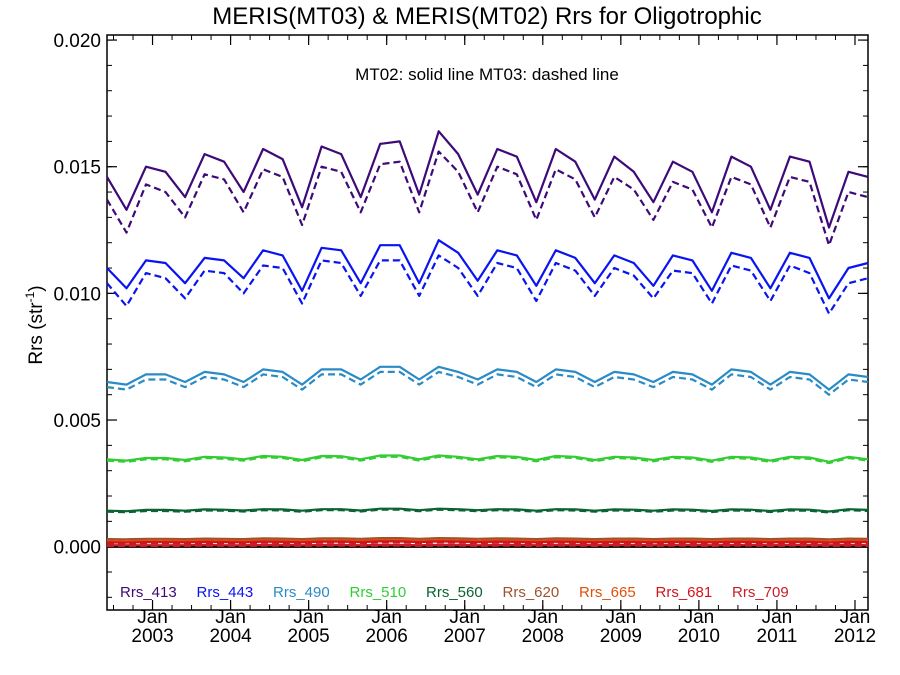  Describe the element at coordinates (386, 617) in the screenshot. I see `x-tick-month-3: Jan` at that location.